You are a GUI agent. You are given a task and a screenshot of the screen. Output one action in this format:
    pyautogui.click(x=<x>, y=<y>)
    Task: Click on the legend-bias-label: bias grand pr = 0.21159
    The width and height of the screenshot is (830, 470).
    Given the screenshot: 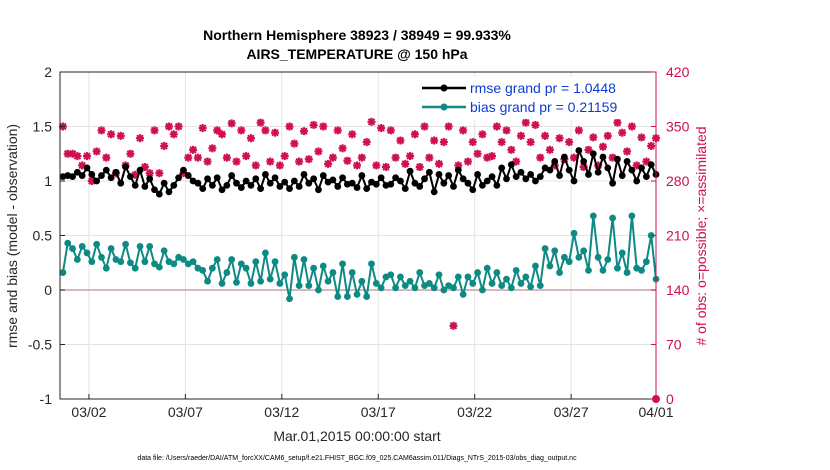 What is the action you would take?
    pyautogui.click(x=543, y=107)
    